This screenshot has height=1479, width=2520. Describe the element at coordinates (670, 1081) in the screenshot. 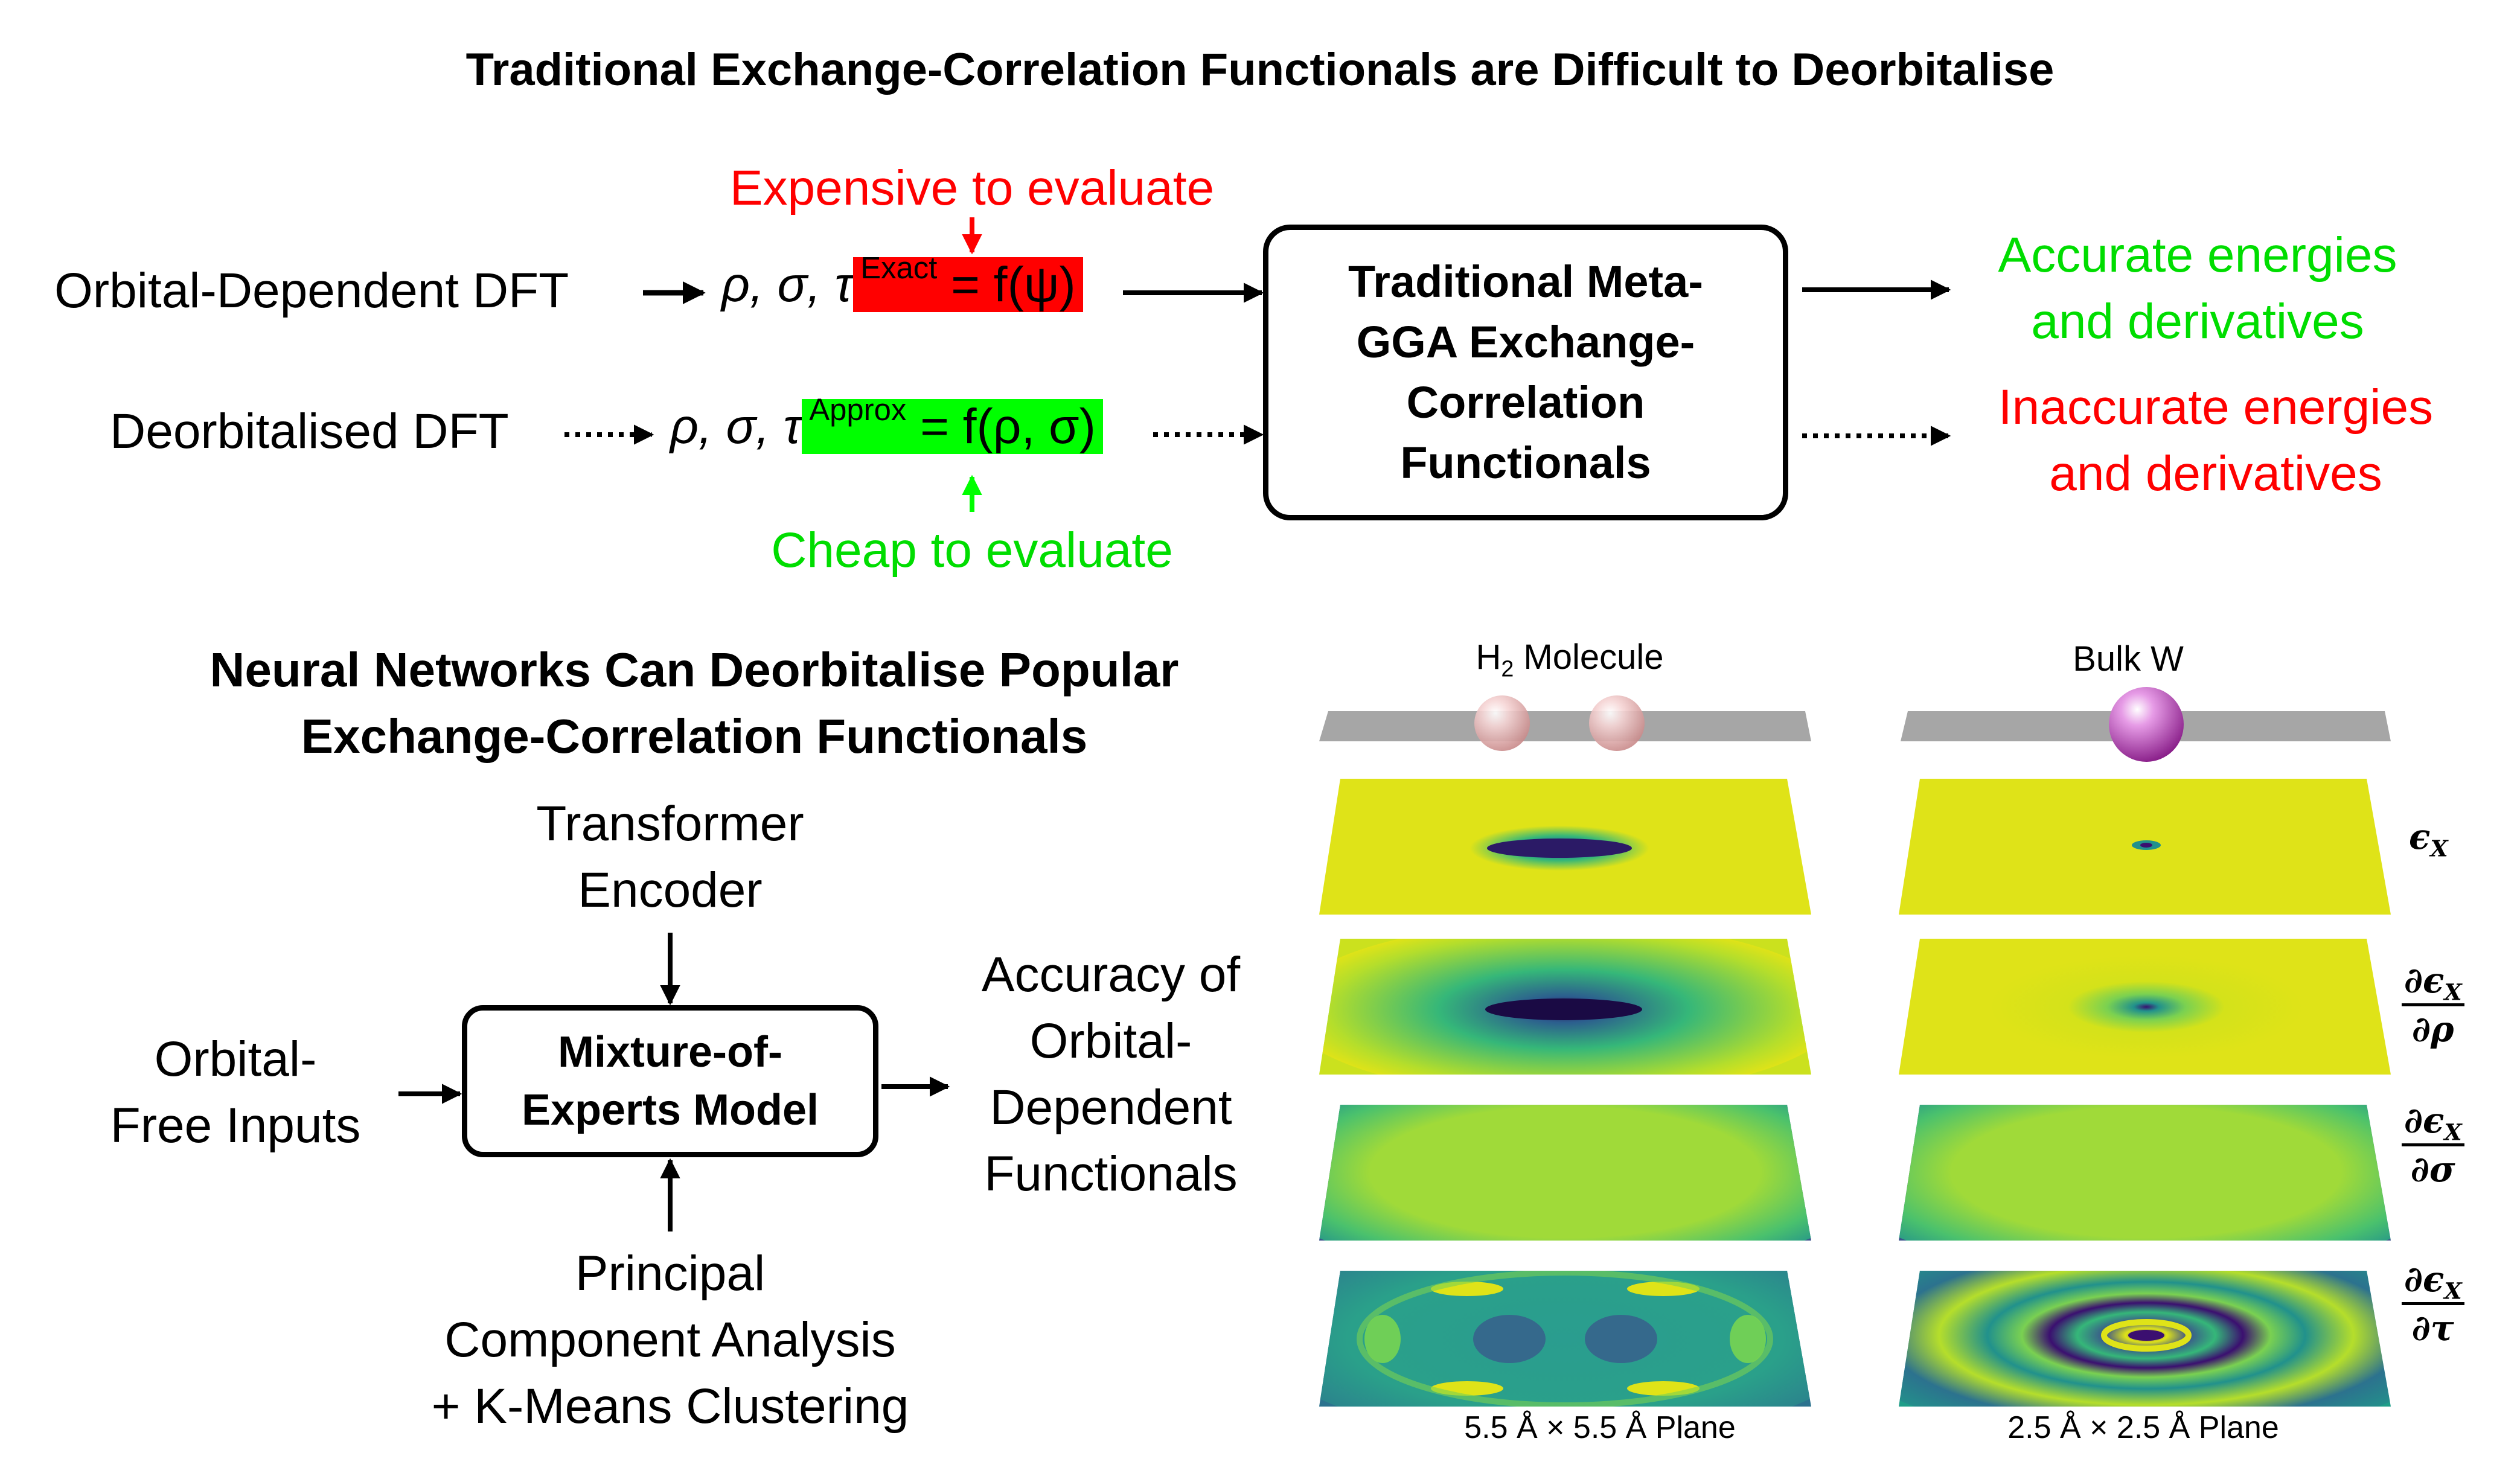

I see `mixture-of-experts-box: Mixture-of- Experts Model` at that location.